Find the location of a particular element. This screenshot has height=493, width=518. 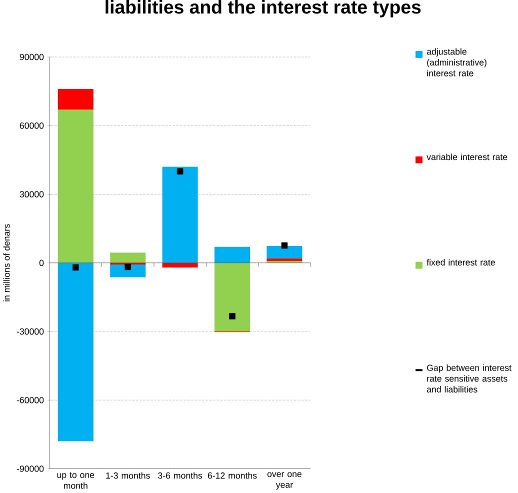

y-tick-label: 90000 is located at coordinates (32, 57).